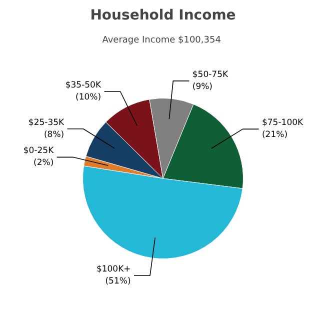 This screenshot has width=325, height=325. Describe the element at coordinates (210, 75) in the screenshot. I see `slice-label: $50-75K` at that location.